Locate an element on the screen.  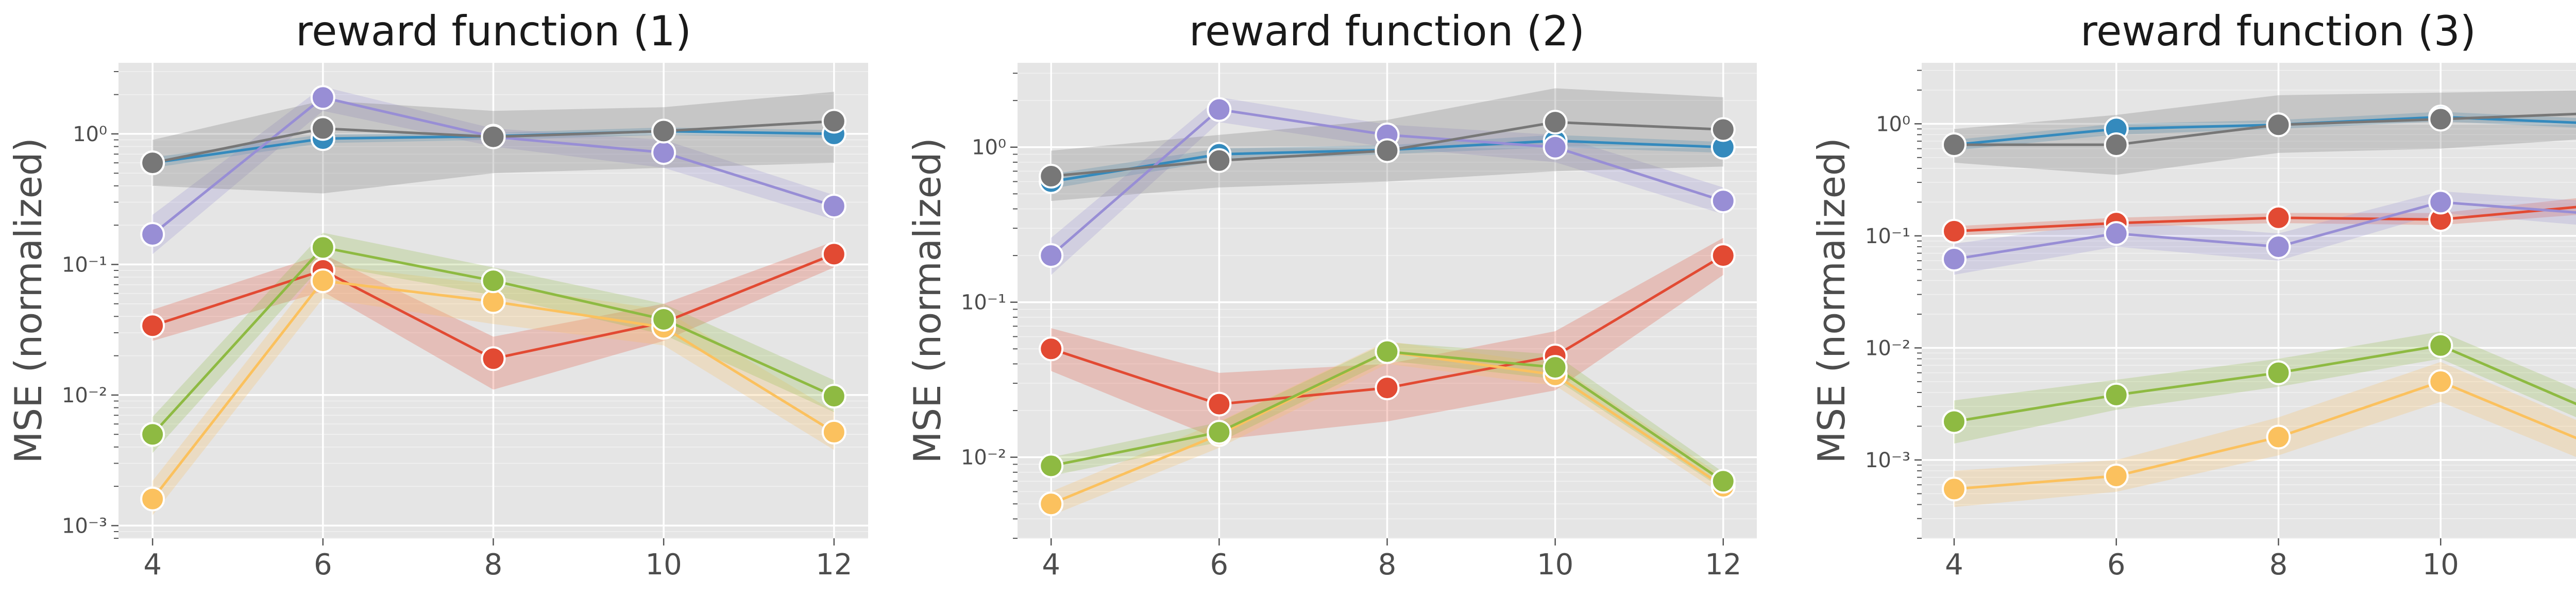
series-1-band is located at coordinates (1387, 338).